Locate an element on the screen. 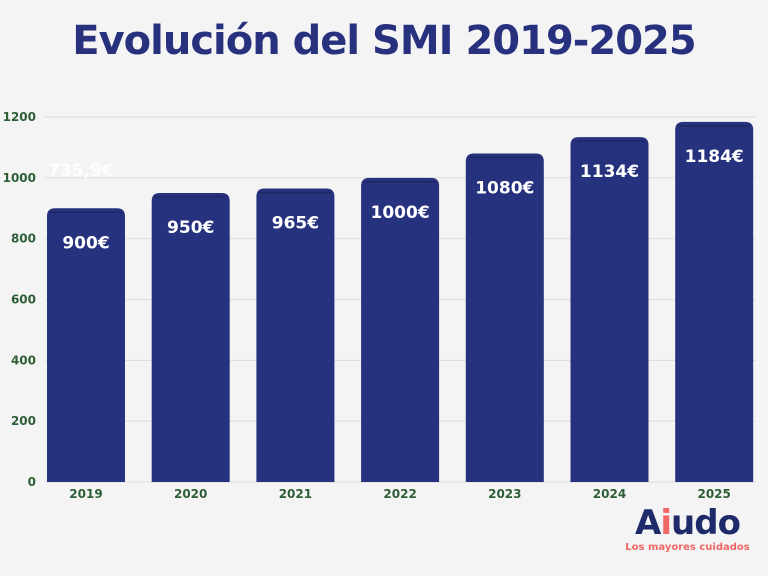  logo-tagline: Los mayores cuidados is located at coordinates (687, 547).